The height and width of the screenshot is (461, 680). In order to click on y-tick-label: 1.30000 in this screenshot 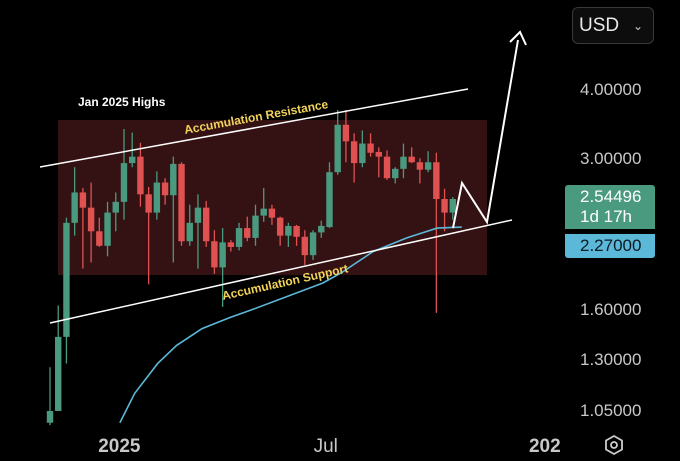, I will do `click(611, 359)`.